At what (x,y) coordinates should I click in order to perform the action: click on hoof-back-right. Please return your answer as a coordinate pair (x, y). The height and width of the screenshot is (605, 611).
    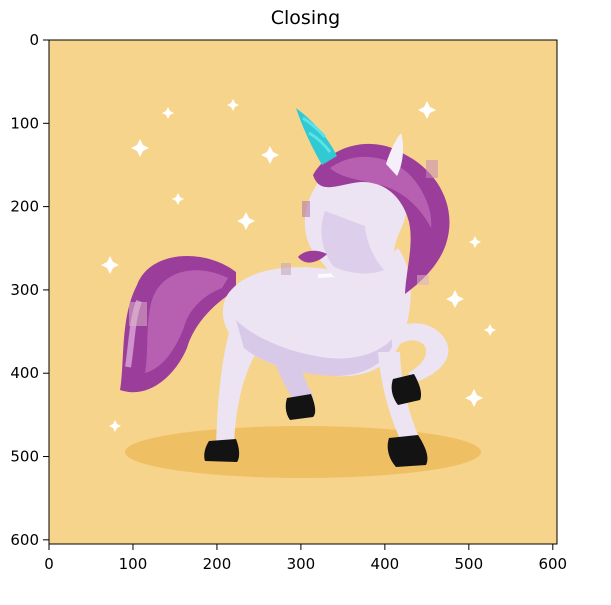
    Looking at the image, I should click on (300, 407).